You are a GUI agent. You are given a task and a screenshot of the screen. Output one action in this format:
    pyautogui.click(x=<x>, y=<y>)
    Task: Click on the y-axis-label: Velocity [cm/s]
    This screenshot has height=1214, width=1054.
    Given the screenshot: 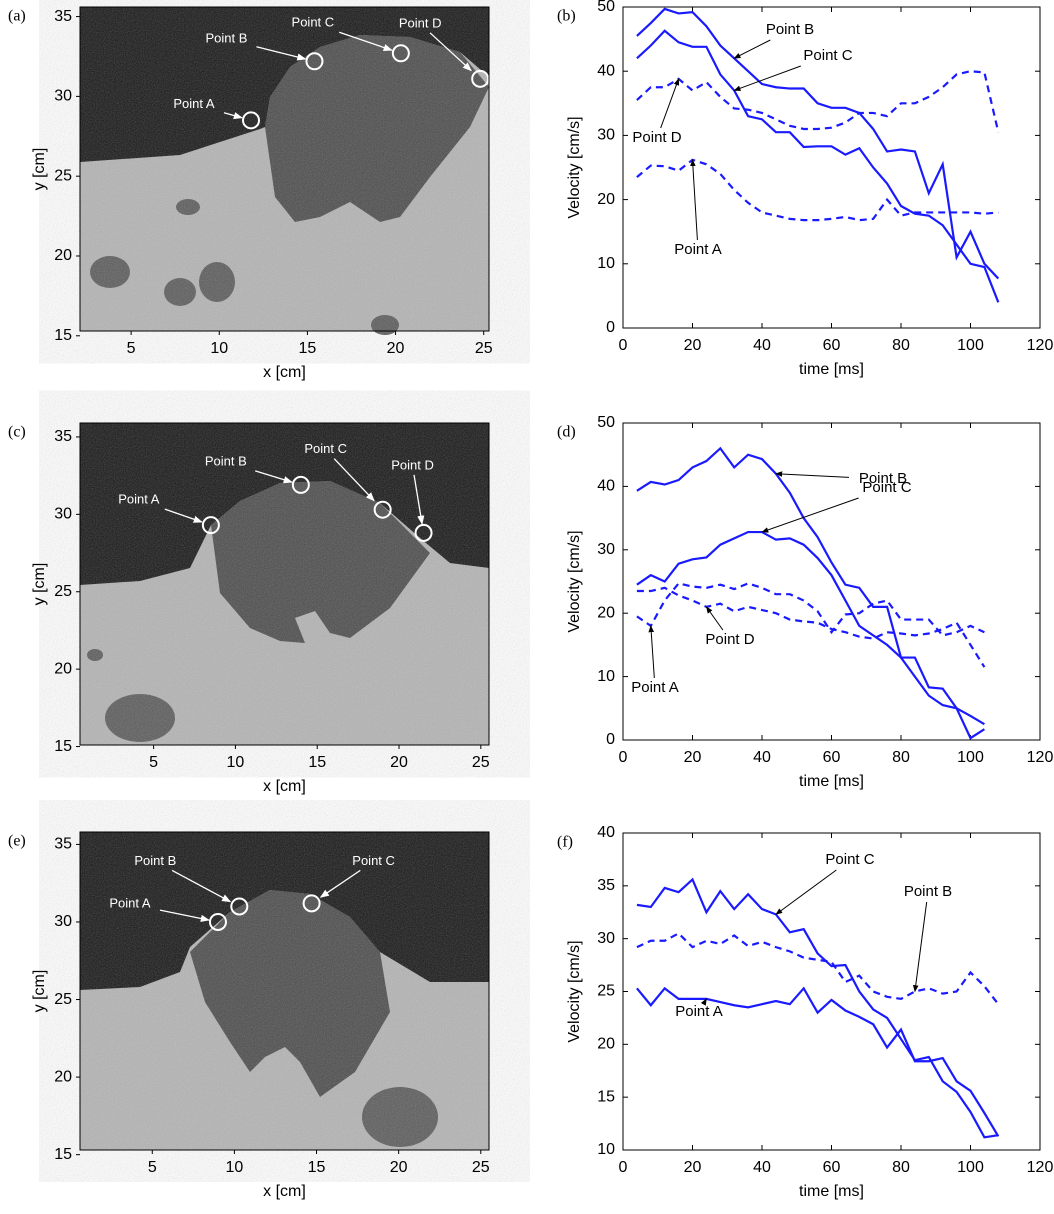 What is the action you would take?
    pyautogui.click(x=574, y=167)
    